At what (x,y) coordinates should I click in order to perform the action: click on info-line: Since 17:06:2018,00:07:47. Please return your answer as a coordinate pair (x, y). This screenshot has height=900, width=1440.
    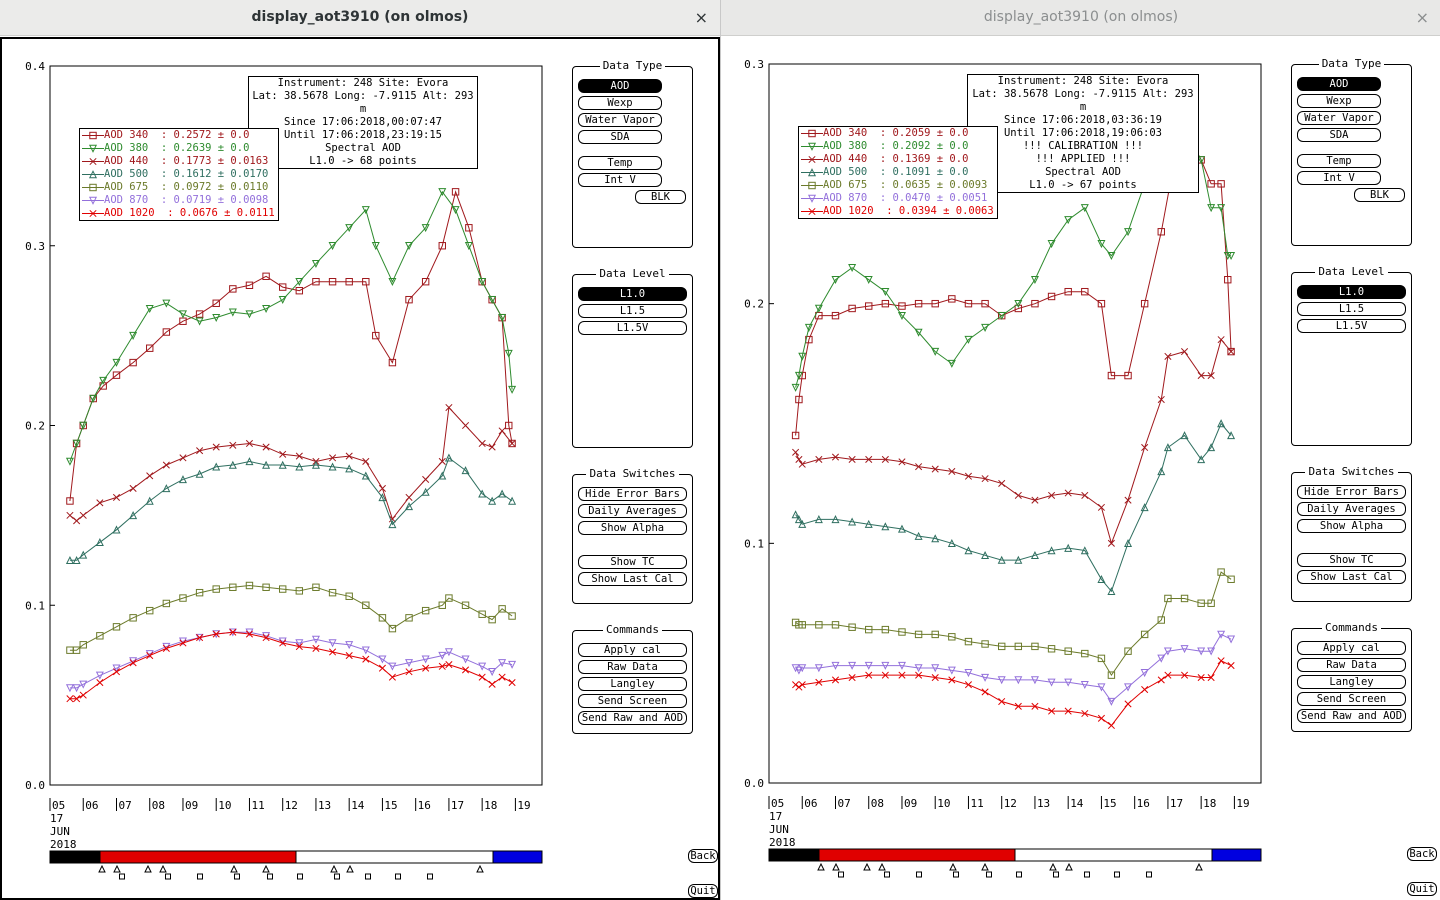
    Looking at the image, I should click on (363, 122).